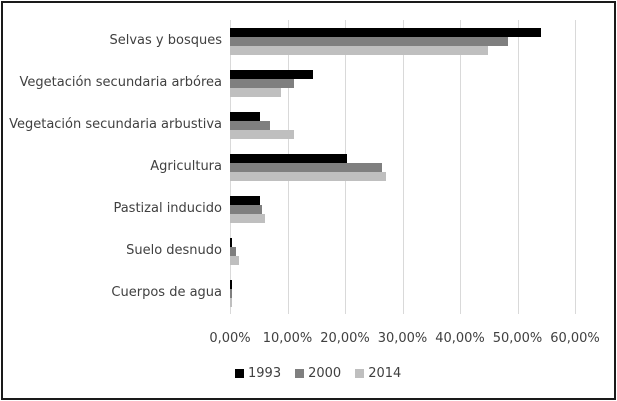 This screenshot has width=617, height=401. What do you see at coordinates (385, 373) in the screenshot?
I see `legend-label: 2014` at bounding box center [385, 373].